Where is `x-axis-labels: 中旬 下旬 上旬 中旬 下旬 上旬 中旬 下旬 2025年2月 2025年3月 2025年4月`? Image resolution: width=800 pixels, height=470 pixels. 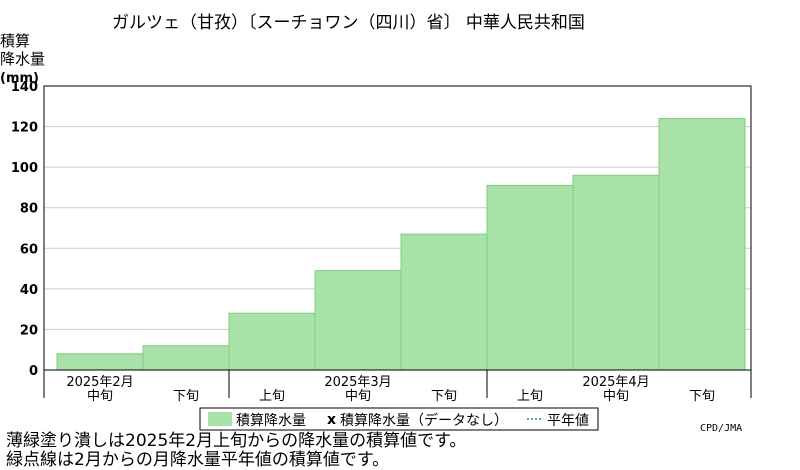 x-axis-labels: 中旬 下旬 上旬 中旬 下旬 上旬 中旬 下旬 2025年2月 2025年3月 2025年4月 is located at coordinates (397, 386).